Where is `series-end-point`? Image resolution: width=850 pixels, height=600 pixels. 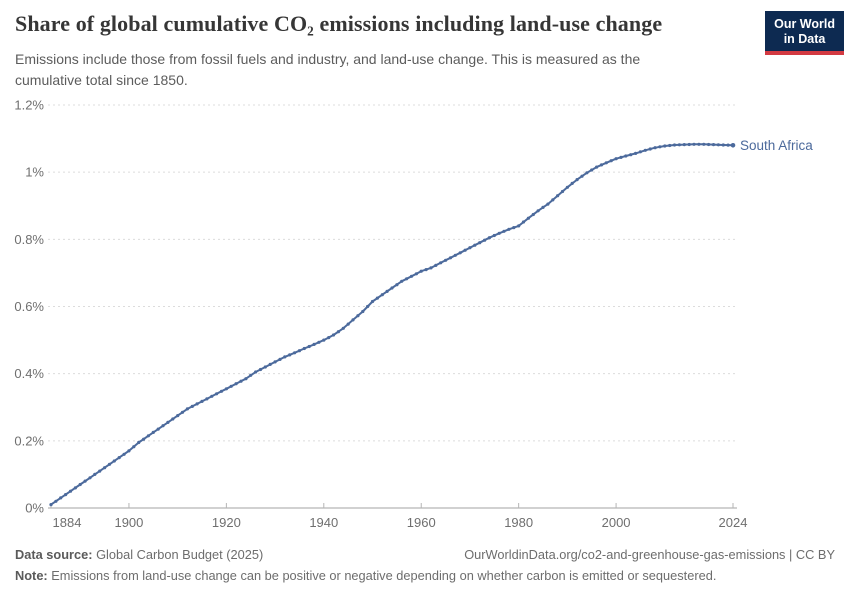 series-end-point is located at coordinates (733, 145).